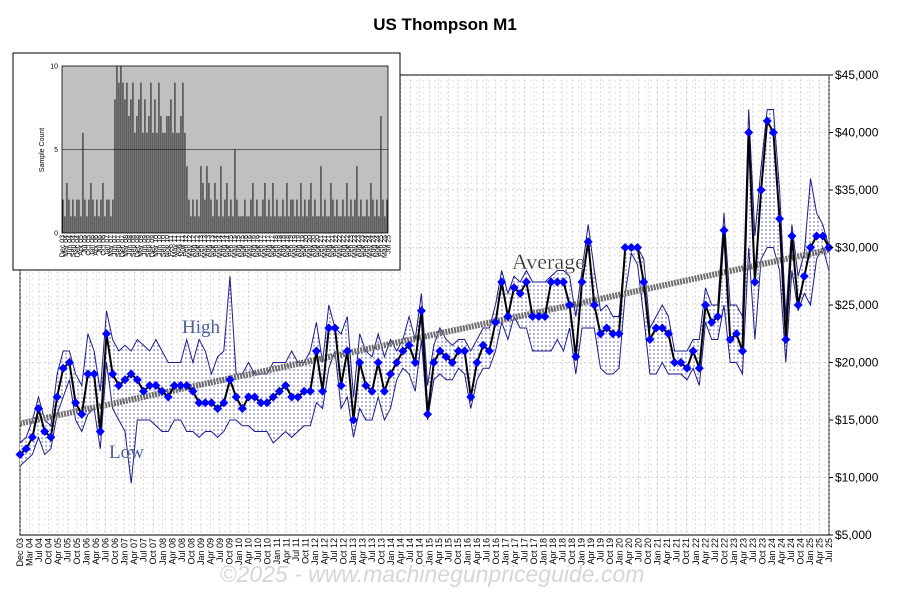  What do you see at coordinates (724, 551) in the screenshot?
I see `x-tick-label: Oct 22` at bounding box center [724, 551].